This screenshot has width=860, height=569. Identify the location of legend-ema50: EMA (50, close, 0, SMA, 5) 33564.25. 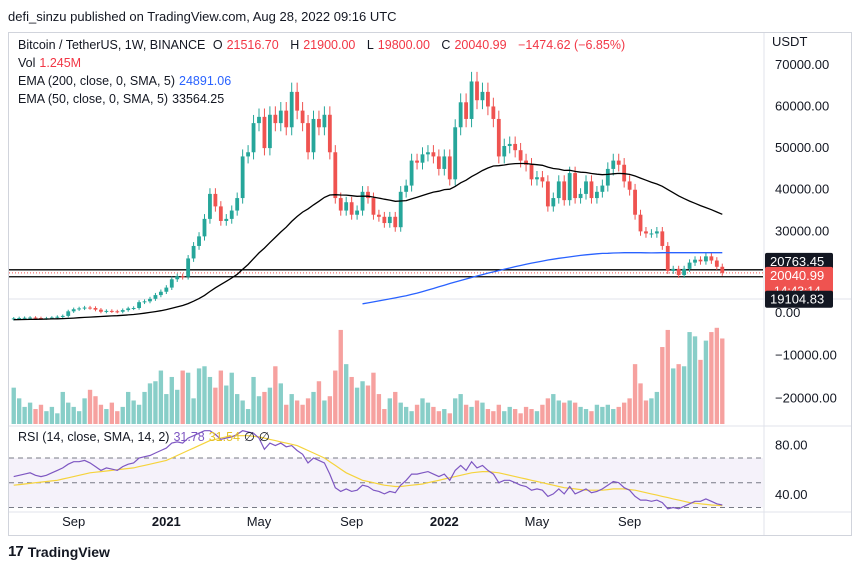
(123, 99).